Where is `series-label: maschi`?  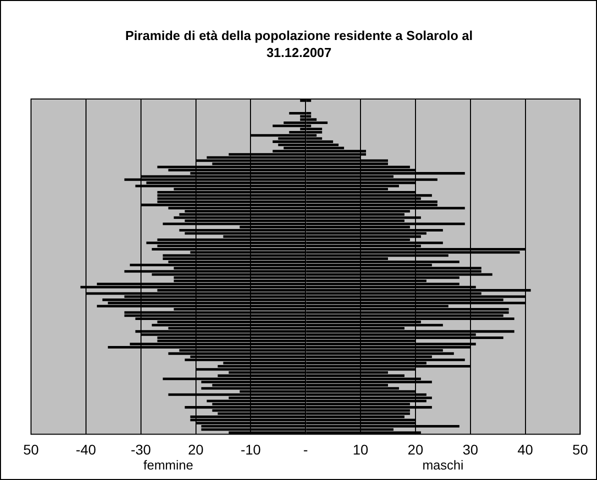
series-label: maschi is located at coordinates (443, 464).